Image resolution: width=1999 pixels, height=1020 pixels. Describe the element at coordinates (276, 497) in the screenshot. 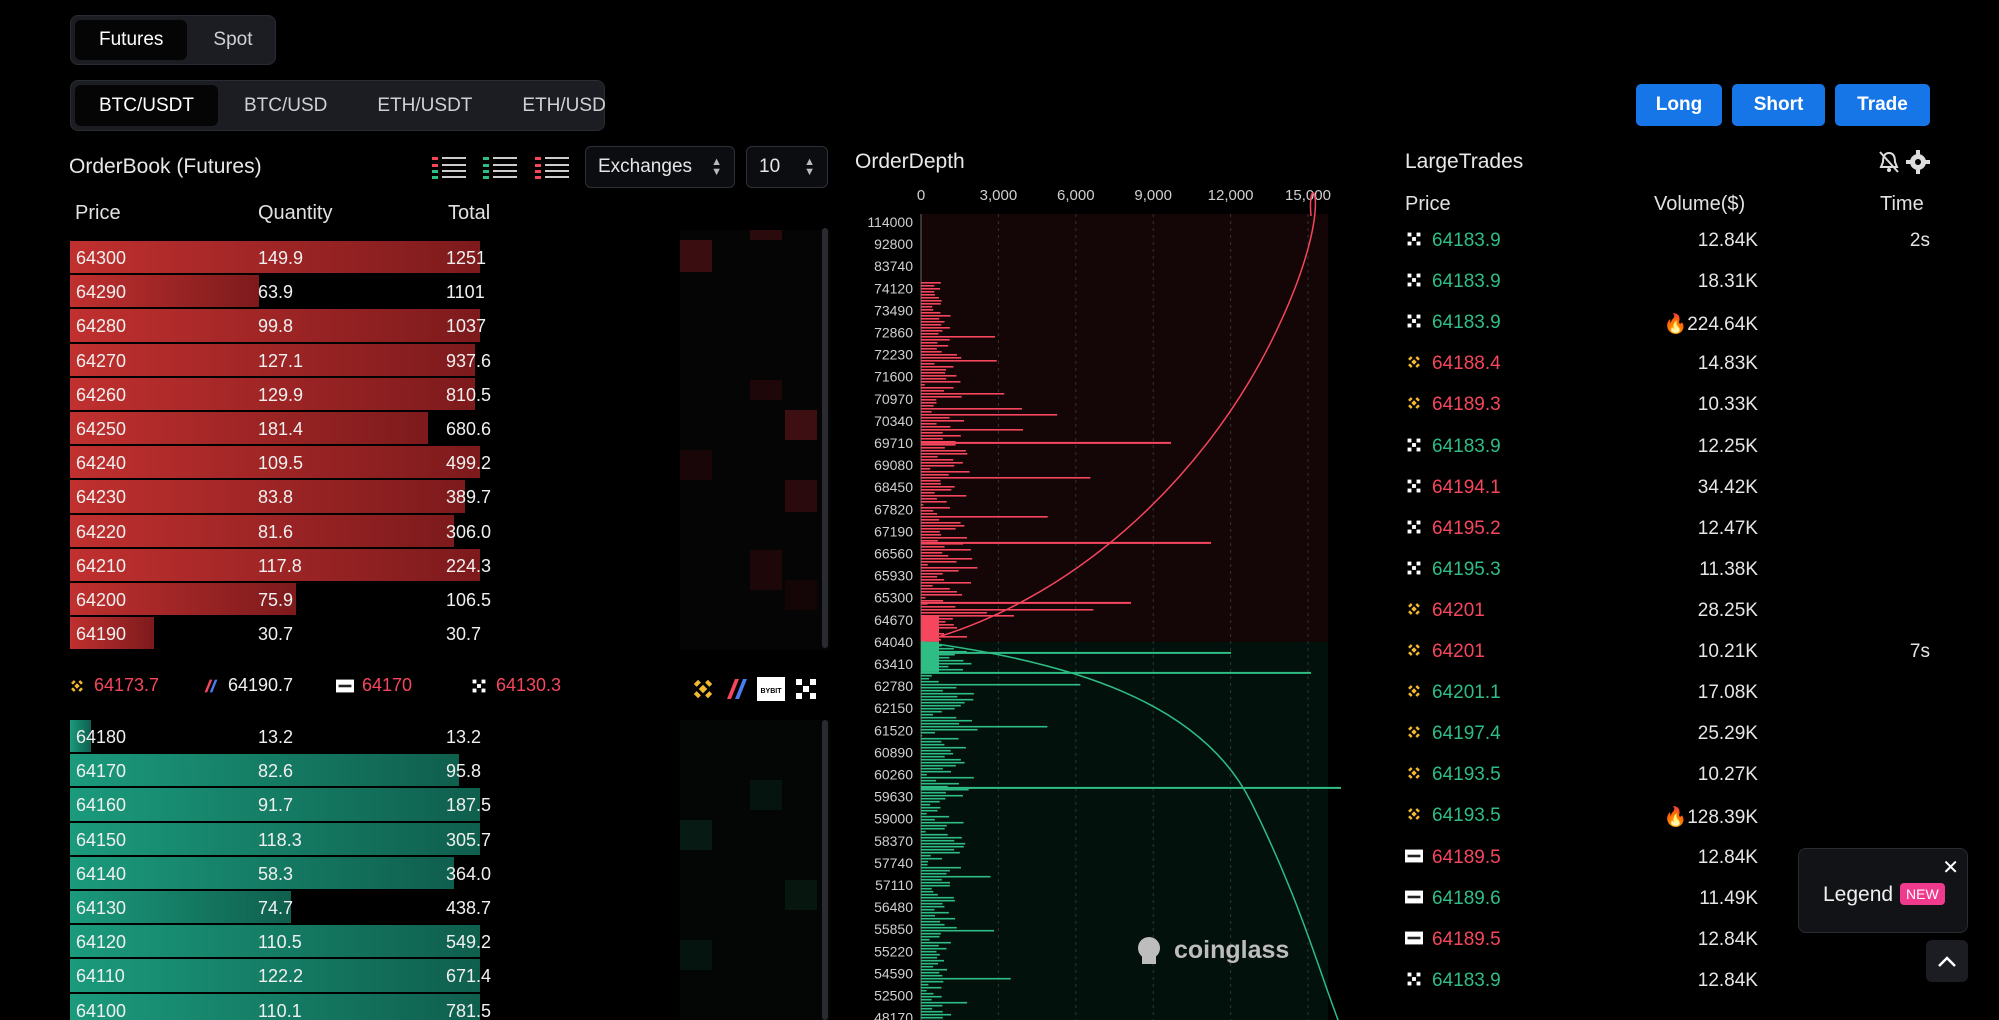

I see `ask-qty: 83.8` at that location.